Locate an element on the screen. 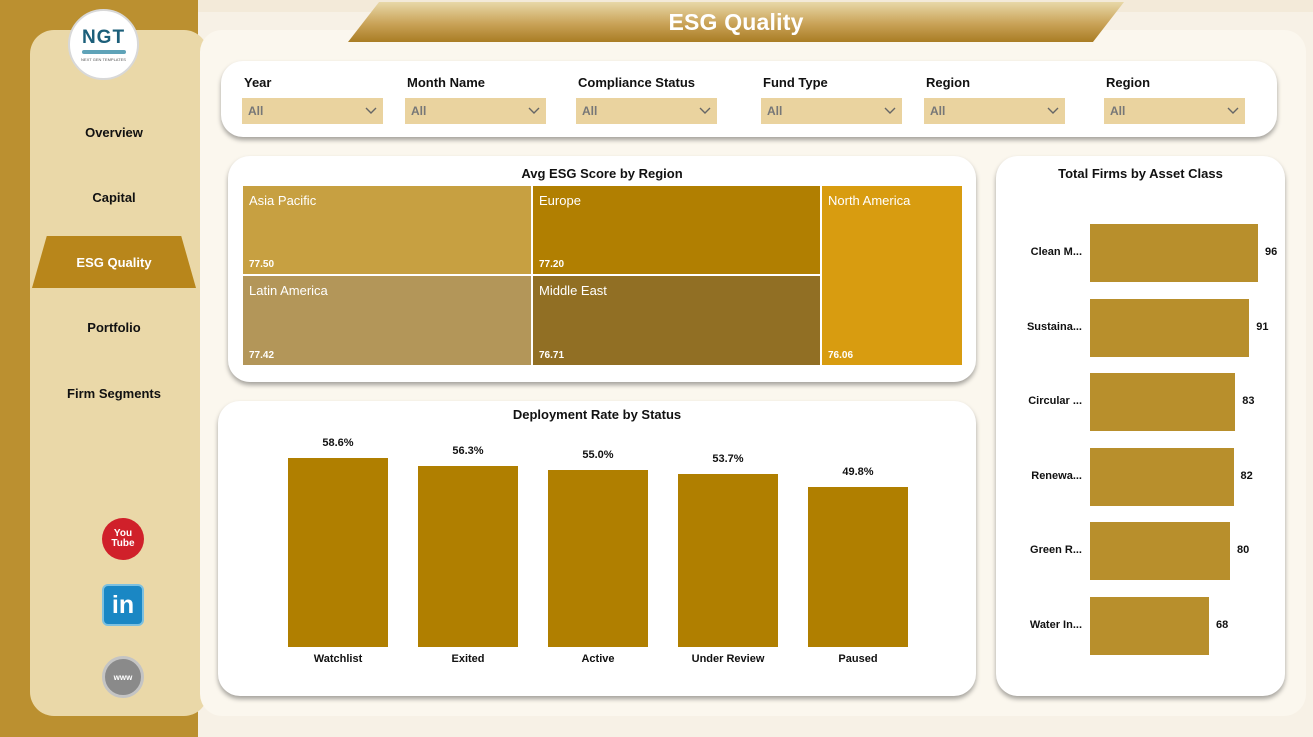 This screenshot has width=1313, height=737. nav-item-overview: Overview is located at coordinates (114, 132).